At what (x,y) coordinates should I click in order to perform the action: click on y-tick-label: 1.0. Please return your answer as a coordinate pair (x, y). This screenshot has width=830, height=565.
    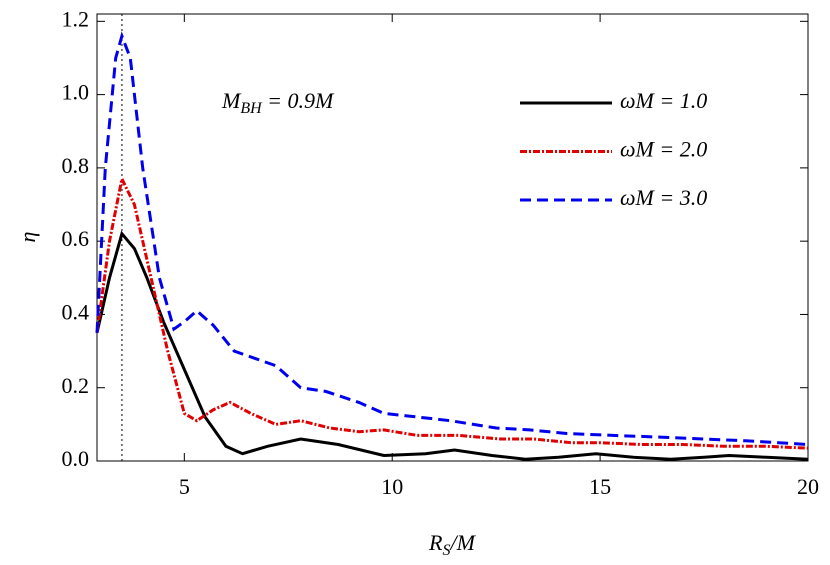
    Looking at the image, I should click on (76, 92).